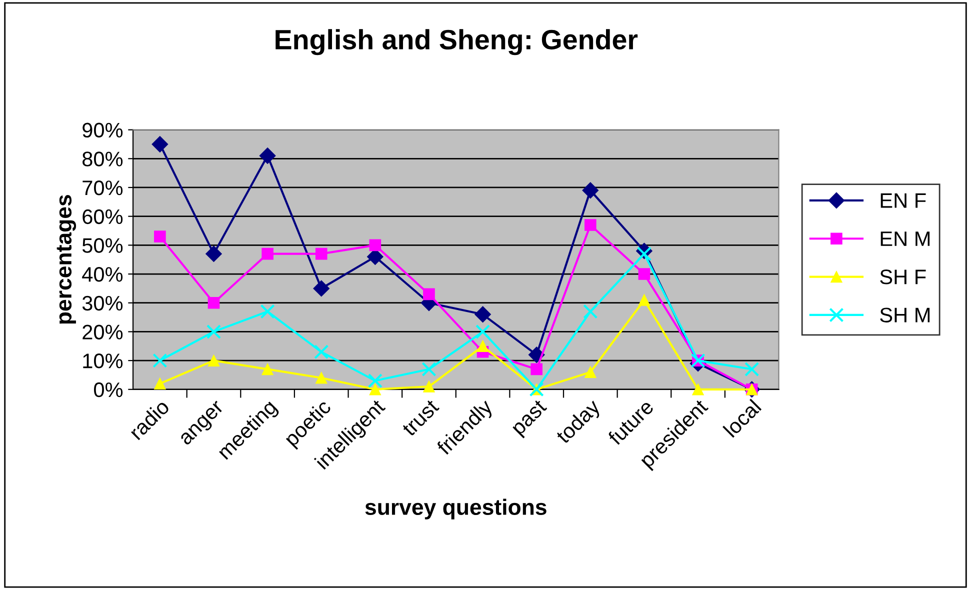  Describe the element at coordinates (108, 390) in the screenshot. I see `y-tick-label: 0%` at that location.